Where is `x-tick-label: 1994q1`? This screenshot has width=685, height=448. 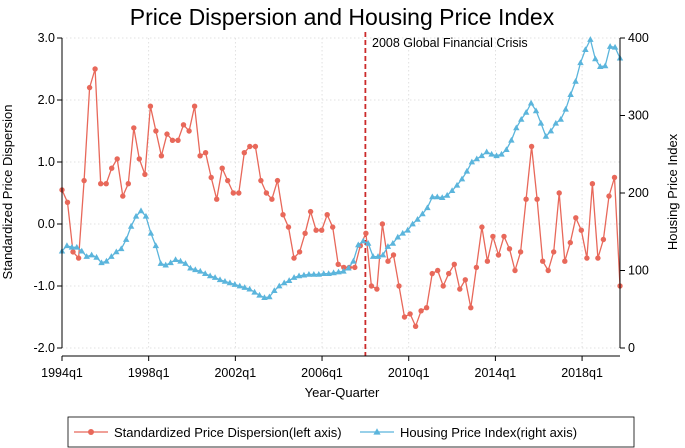
x-tick-label: 1994q1 is located at coordinates (62, 373).